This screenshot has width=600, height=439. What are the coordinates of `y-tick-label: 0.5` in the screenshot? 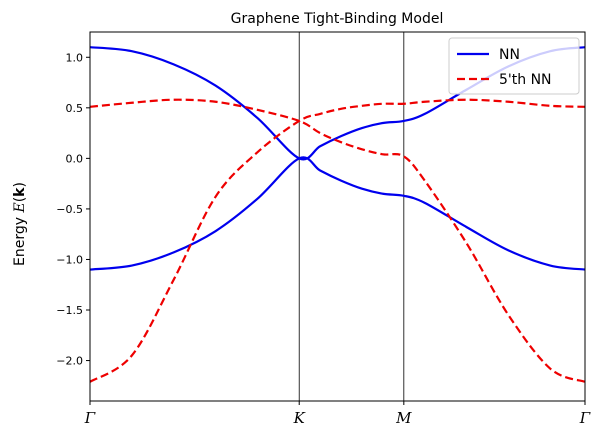 It's located at (75, 108).